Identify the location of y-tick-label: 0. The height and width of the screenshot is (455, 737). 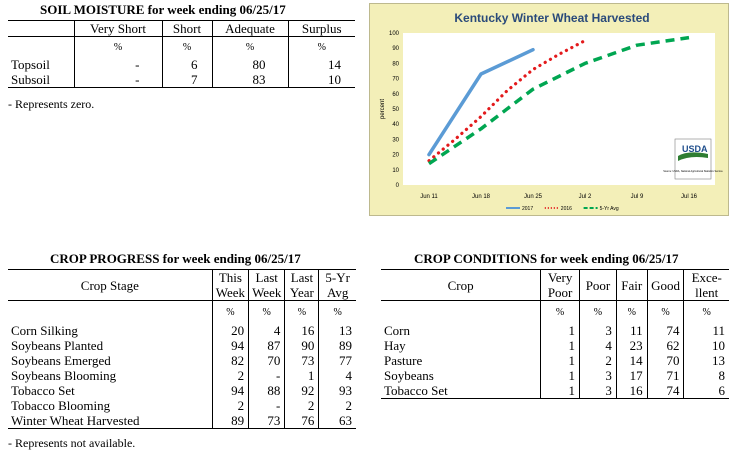
(398, 186).